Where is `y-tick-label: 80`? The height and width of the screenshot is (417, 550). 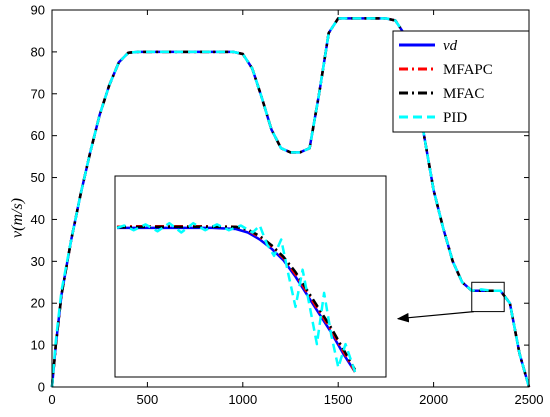 y-tick-label: 80 is located at coordinates (38, 51).